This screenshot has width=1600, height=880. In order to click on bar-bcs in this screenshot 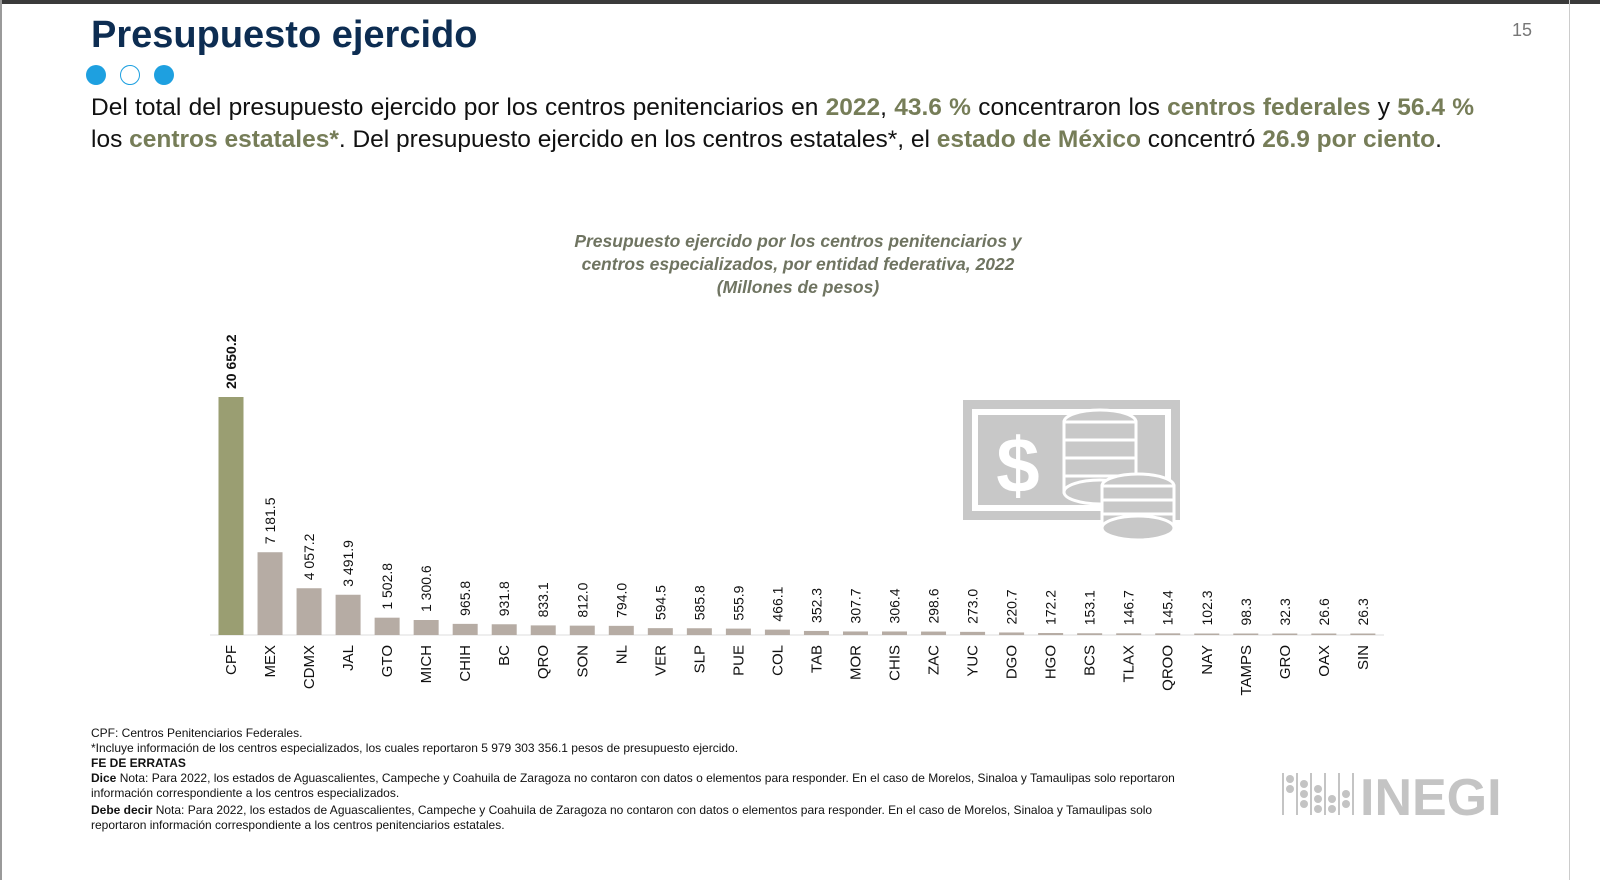, I will do `click(1090, 634)`.